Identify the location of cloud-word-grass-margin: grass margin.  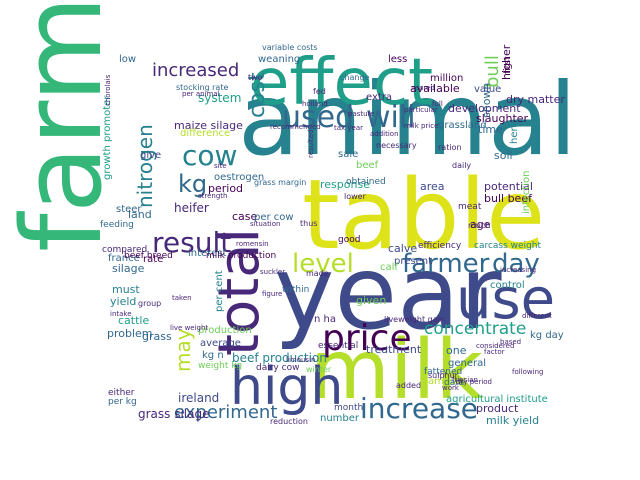
(280, 182).